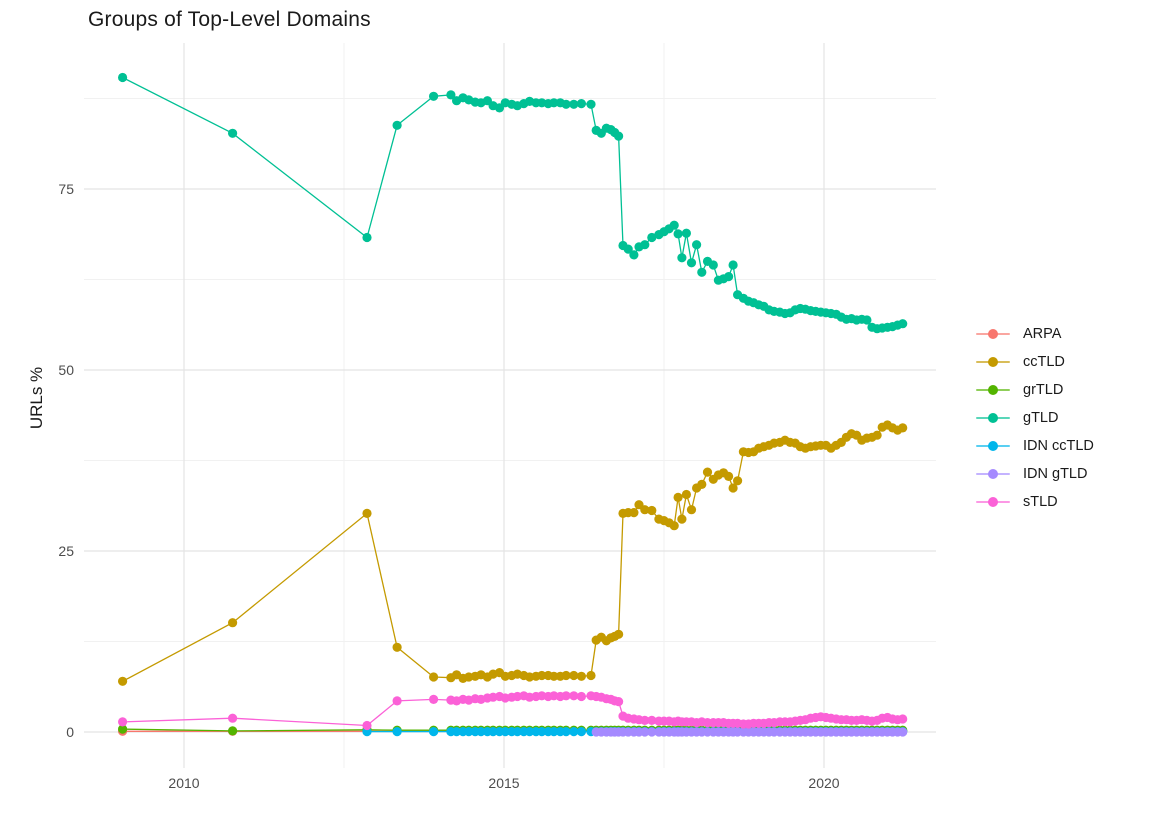 The height and width of the screenshot is (827, 1164). I want to click on legend-label: IDN gTLD, so click(1055, 474).